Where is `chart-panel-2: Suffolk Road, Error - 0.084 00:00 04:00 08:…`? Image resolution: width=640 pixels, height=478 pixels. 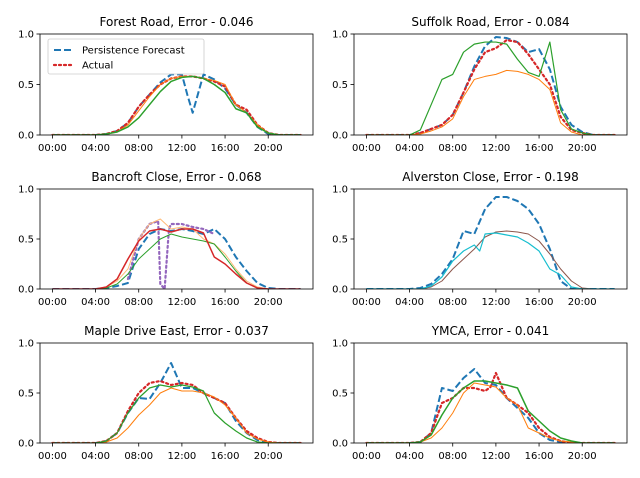 chart-panel-2: Suffolk Road, Error - 0.084 00:00 04:00 08:… is located at coordinates (480, 84).